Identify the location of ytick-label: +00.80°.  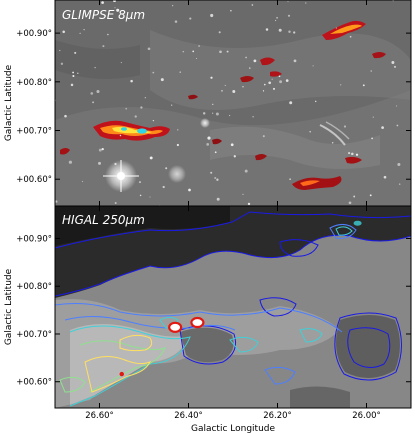
(34, 287).